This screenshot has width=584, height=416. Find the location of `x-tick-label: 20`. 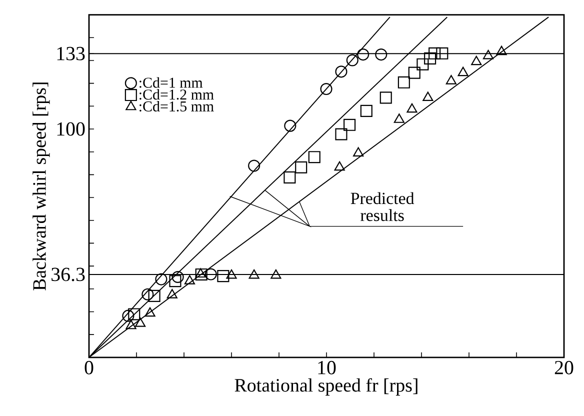

x-tick-label: 20 is located at coordinates (564, 367).